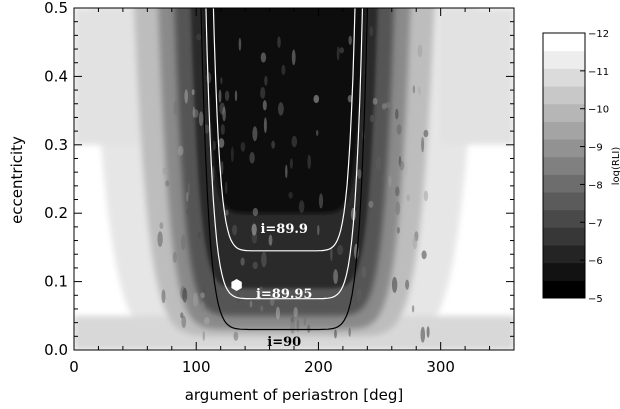 This screenshot has height=409, width=620. I want to click on colorbar-label: log(RLI), so click(615, 166).